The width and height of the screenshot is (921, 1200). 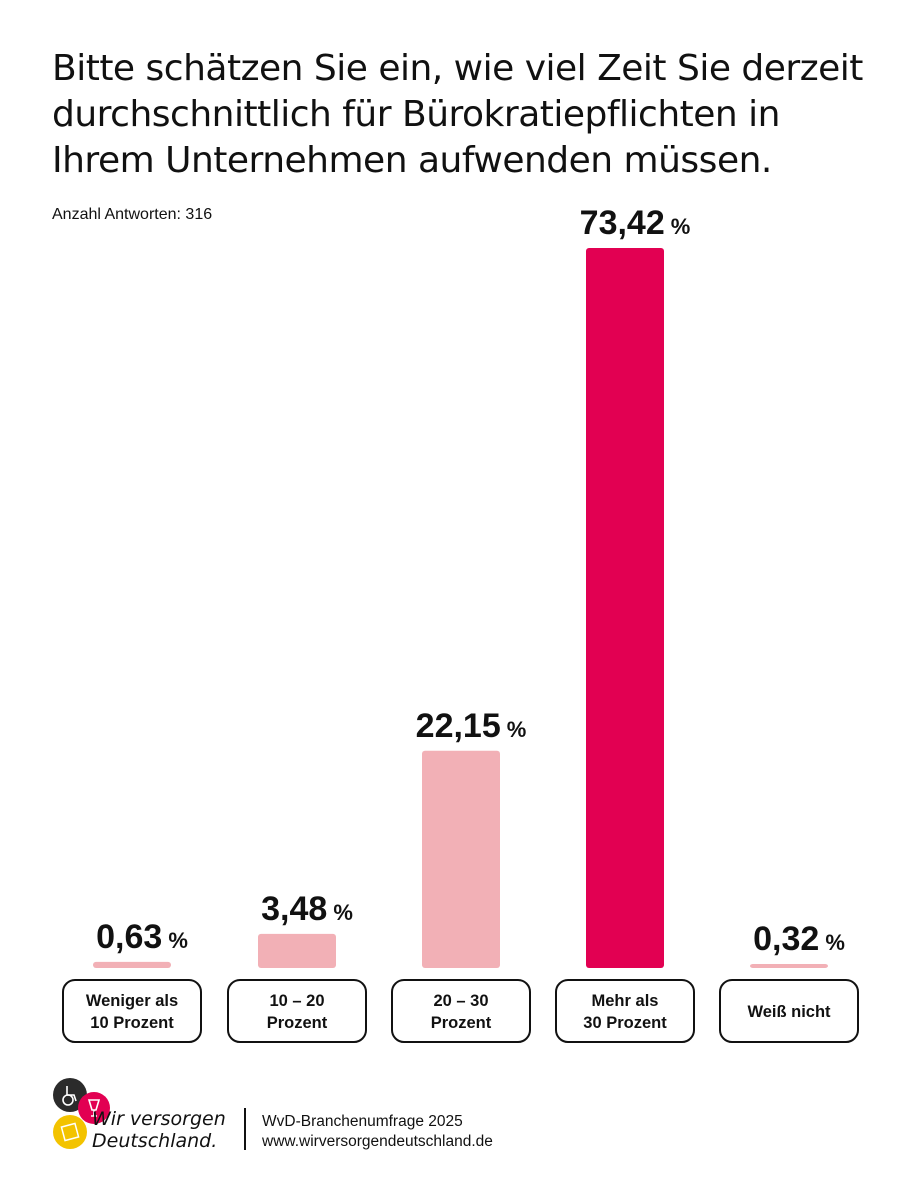 I want to click on category-label-2: Prozent, so click(x=297, y=1023).